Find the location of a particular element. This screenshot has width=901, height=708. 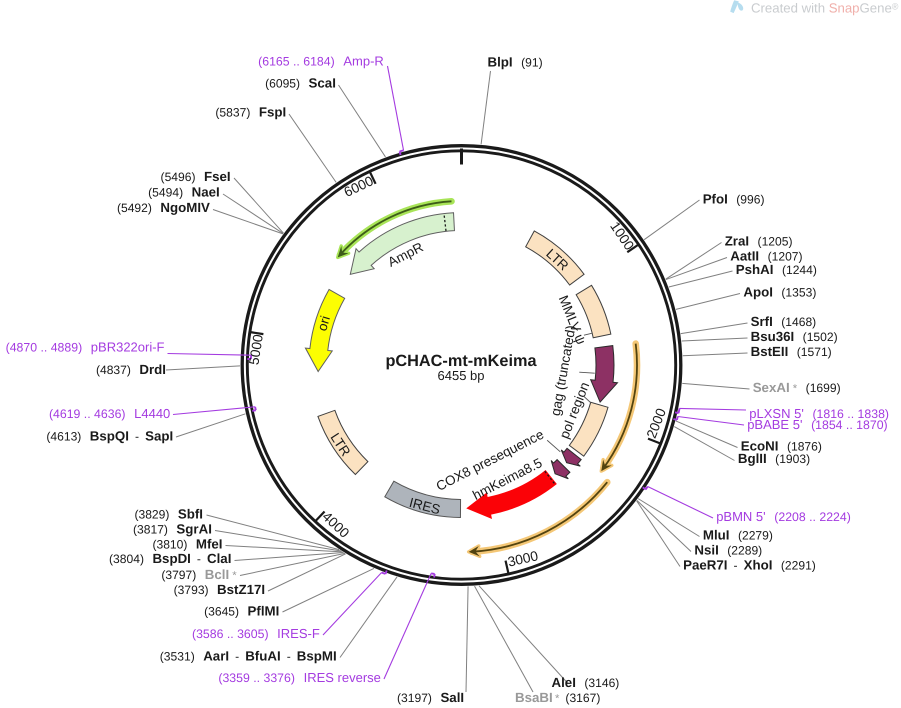

svg-text: (3817) SgrAI is located at coordinates (172, 529).